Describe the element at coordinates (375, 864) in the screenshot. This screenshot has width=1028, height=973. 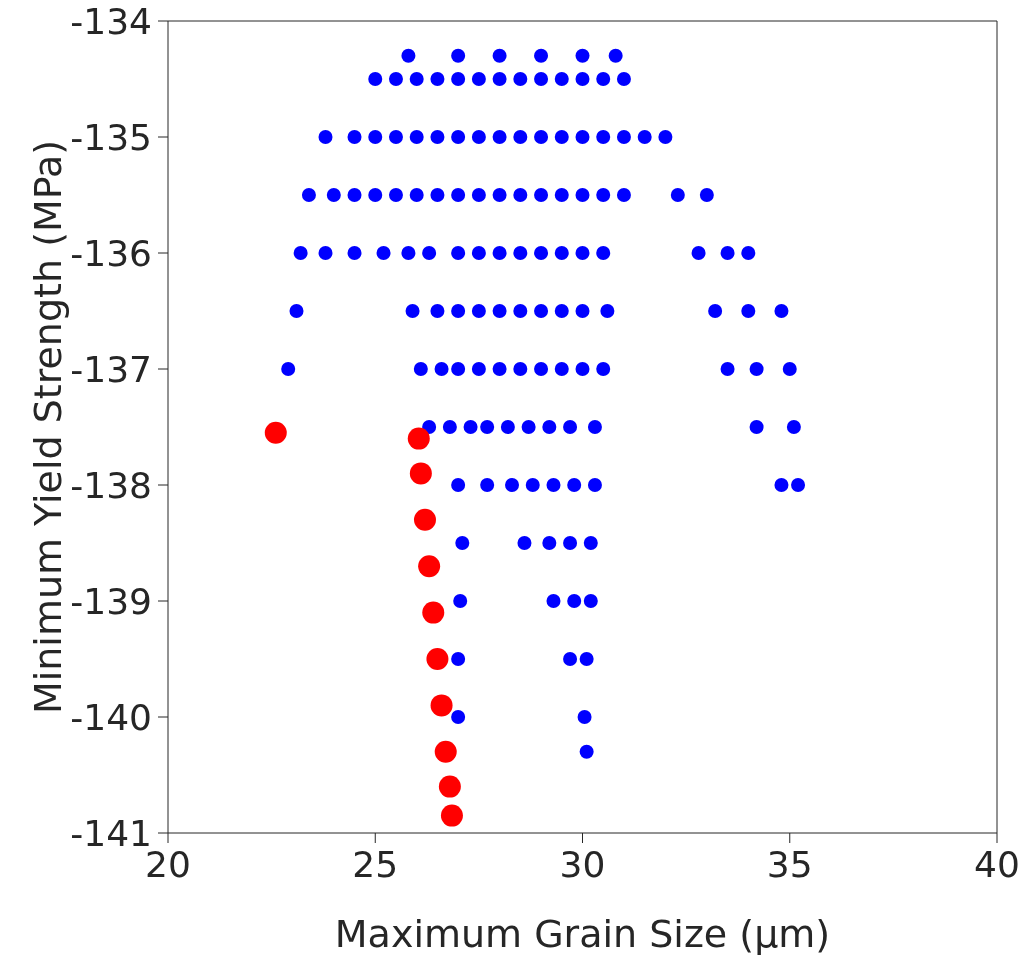
I see `x-tick-label: 25` at that location.